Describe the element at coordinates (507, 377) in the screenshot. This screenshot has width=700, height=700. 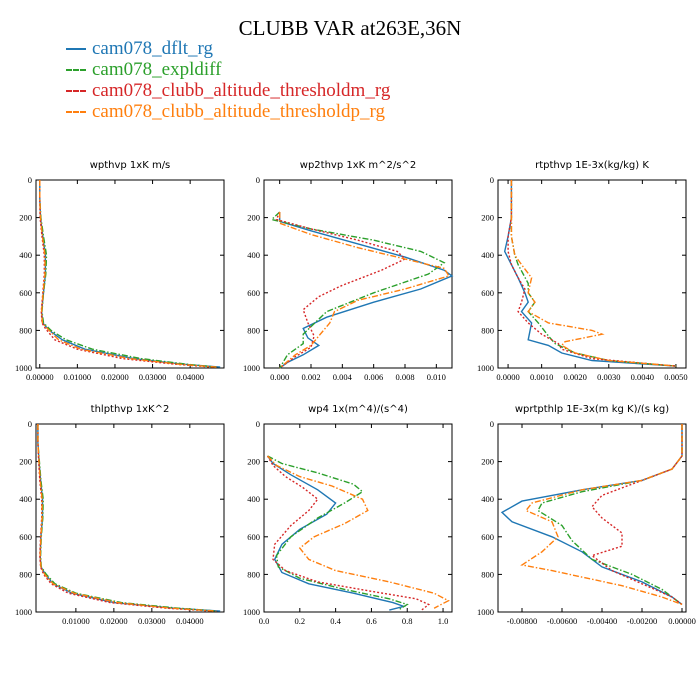
I see `x-tick-label: 0.0000` at that location.